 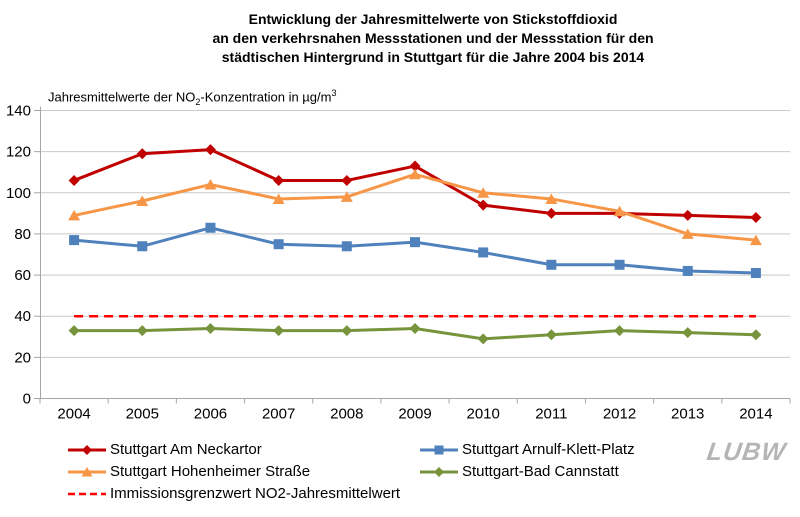 What do you see at coordinates (186, 449) in the screenshot?
I see `legend-label-stuttgart-am-neckartor: Stuttgart Am Neckartor` at bounding box center [186, 449].